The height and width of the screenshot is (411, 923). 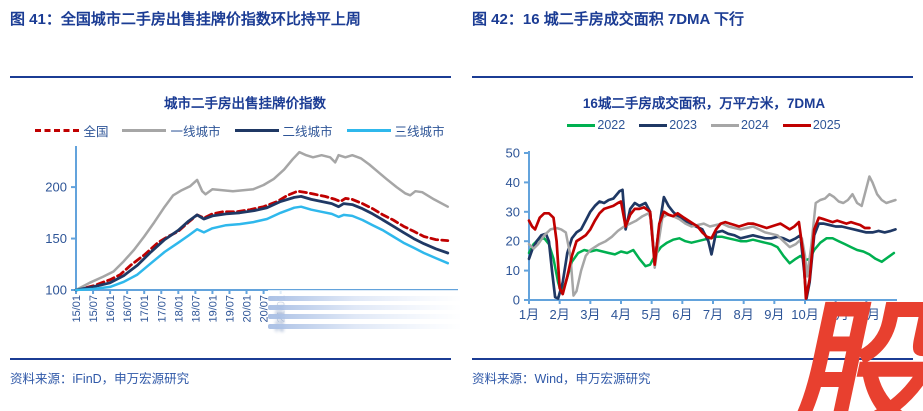 What do you see at coordinates (513, 241) in the screenshot?
I see `y-tick-label: 20` at bounding box center [513, 241].